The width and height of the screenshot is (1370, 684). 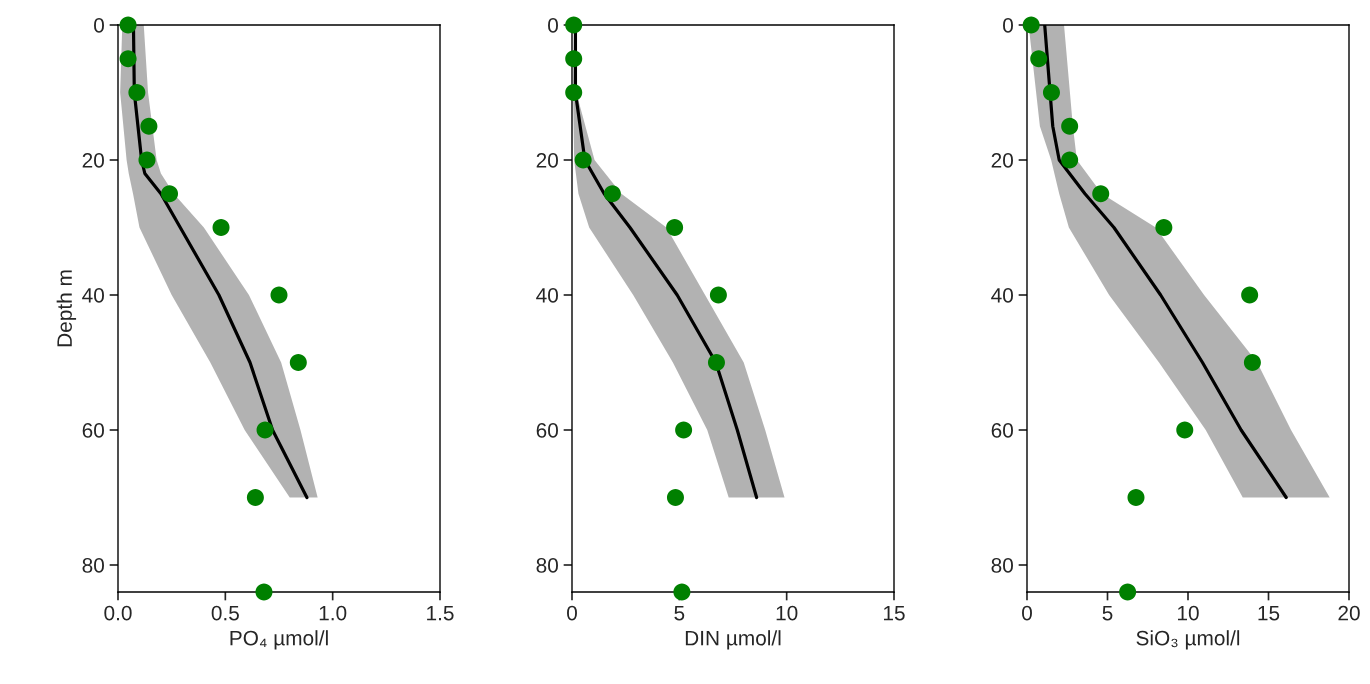 What do you see at coordinates (1349, 613) in the screenshot?
I see `x-tick-label: 20` at bounding box center [1349, 613].